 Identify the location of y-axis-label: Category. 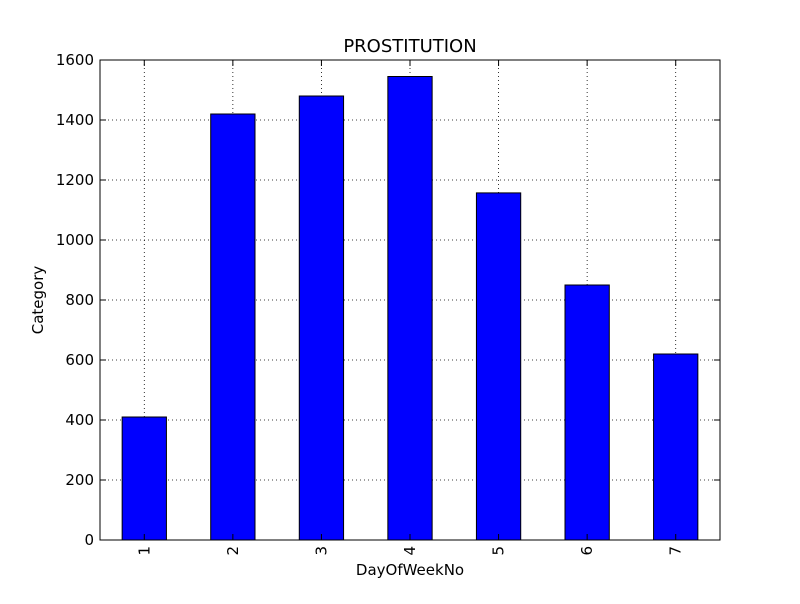
(38, 300).